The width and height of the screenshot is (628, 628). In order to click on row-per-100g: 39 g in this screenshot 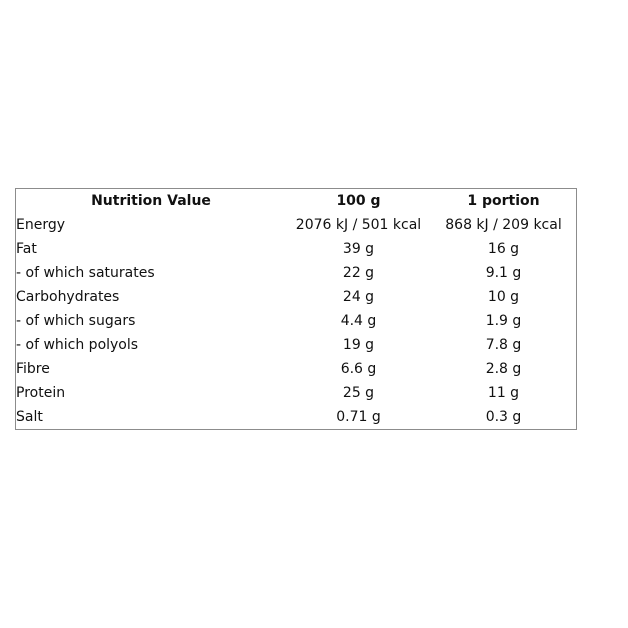, I will do `click(358, 249)`.